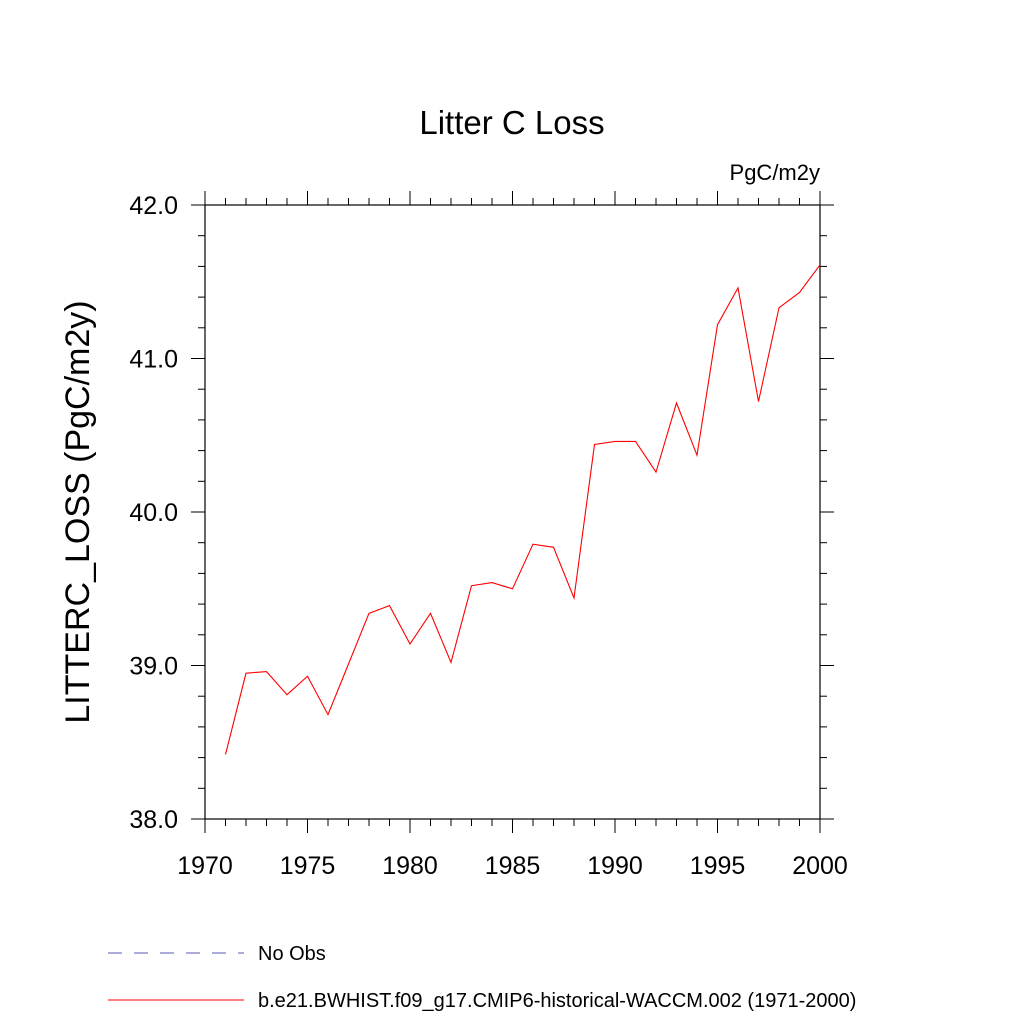  I want to click on x-tick-label: 1980, so click(410, 866).